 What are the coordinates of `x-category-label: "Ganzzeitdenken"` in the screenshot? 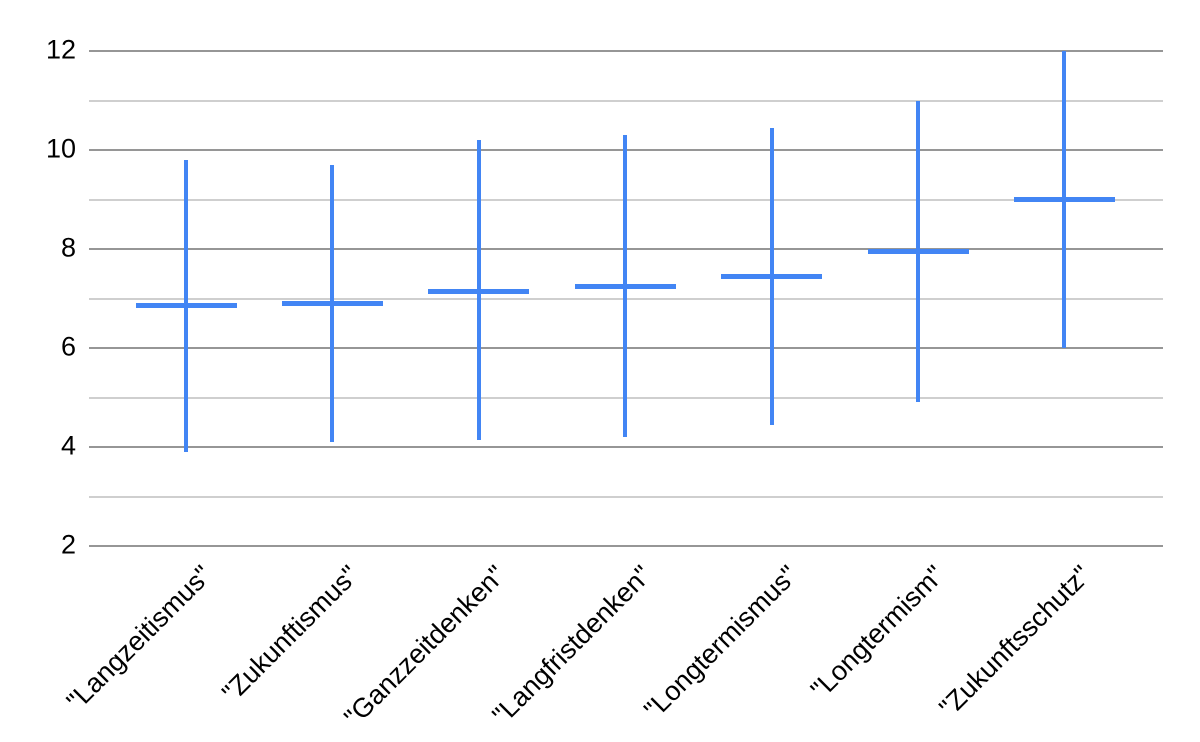 It's located at (424, 646).